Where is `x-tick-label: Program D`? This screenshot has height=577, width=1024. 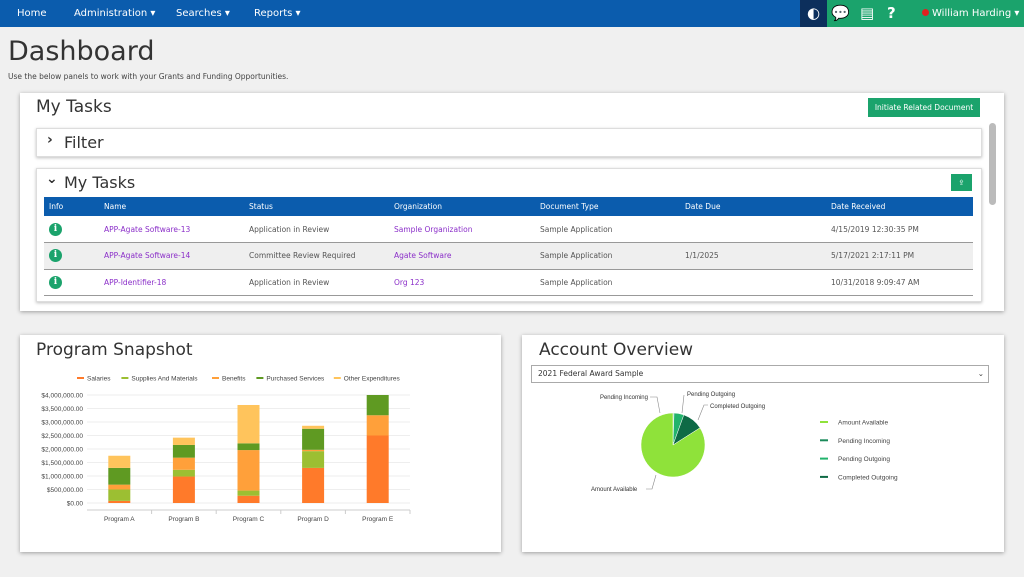 x-tick-label: Program D is located at coordinates (313, 519).